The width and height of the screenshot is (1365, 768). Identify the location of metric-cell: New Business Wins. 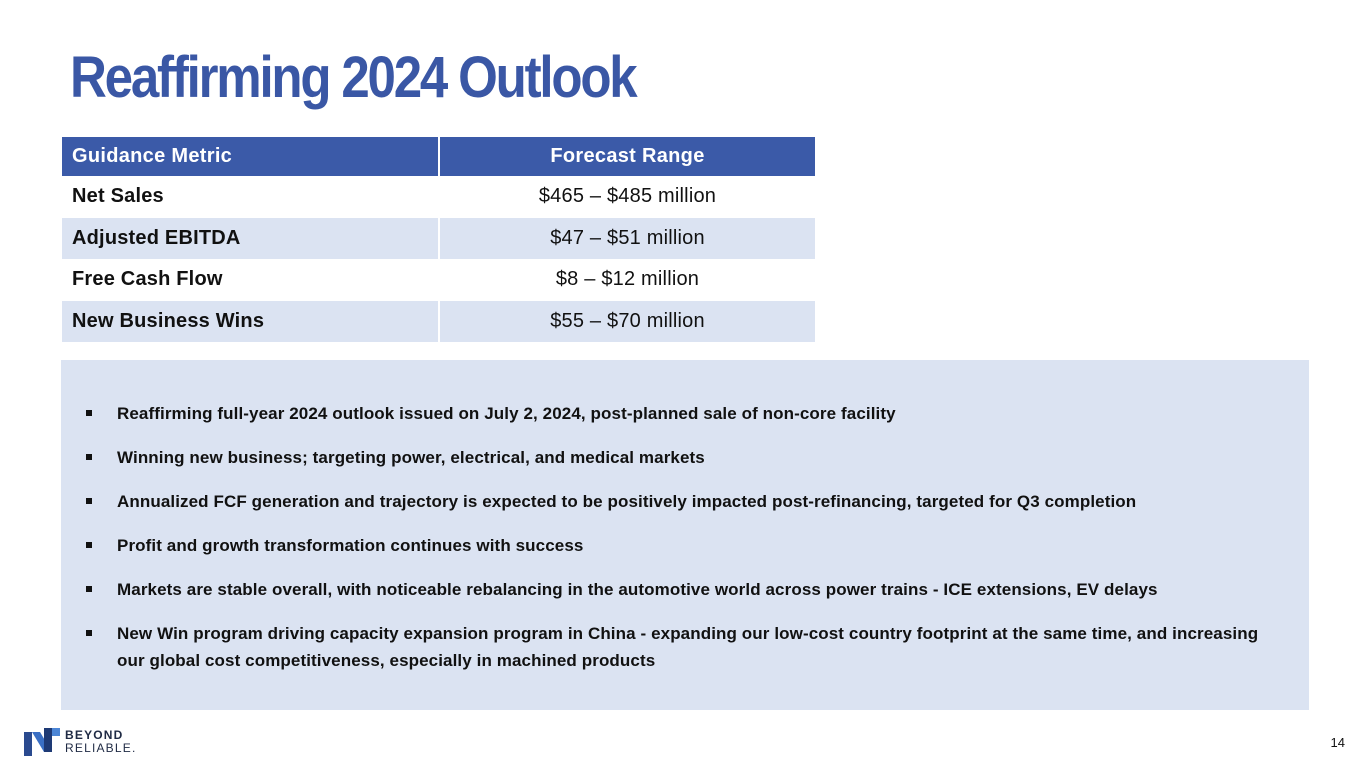
(251, 321).